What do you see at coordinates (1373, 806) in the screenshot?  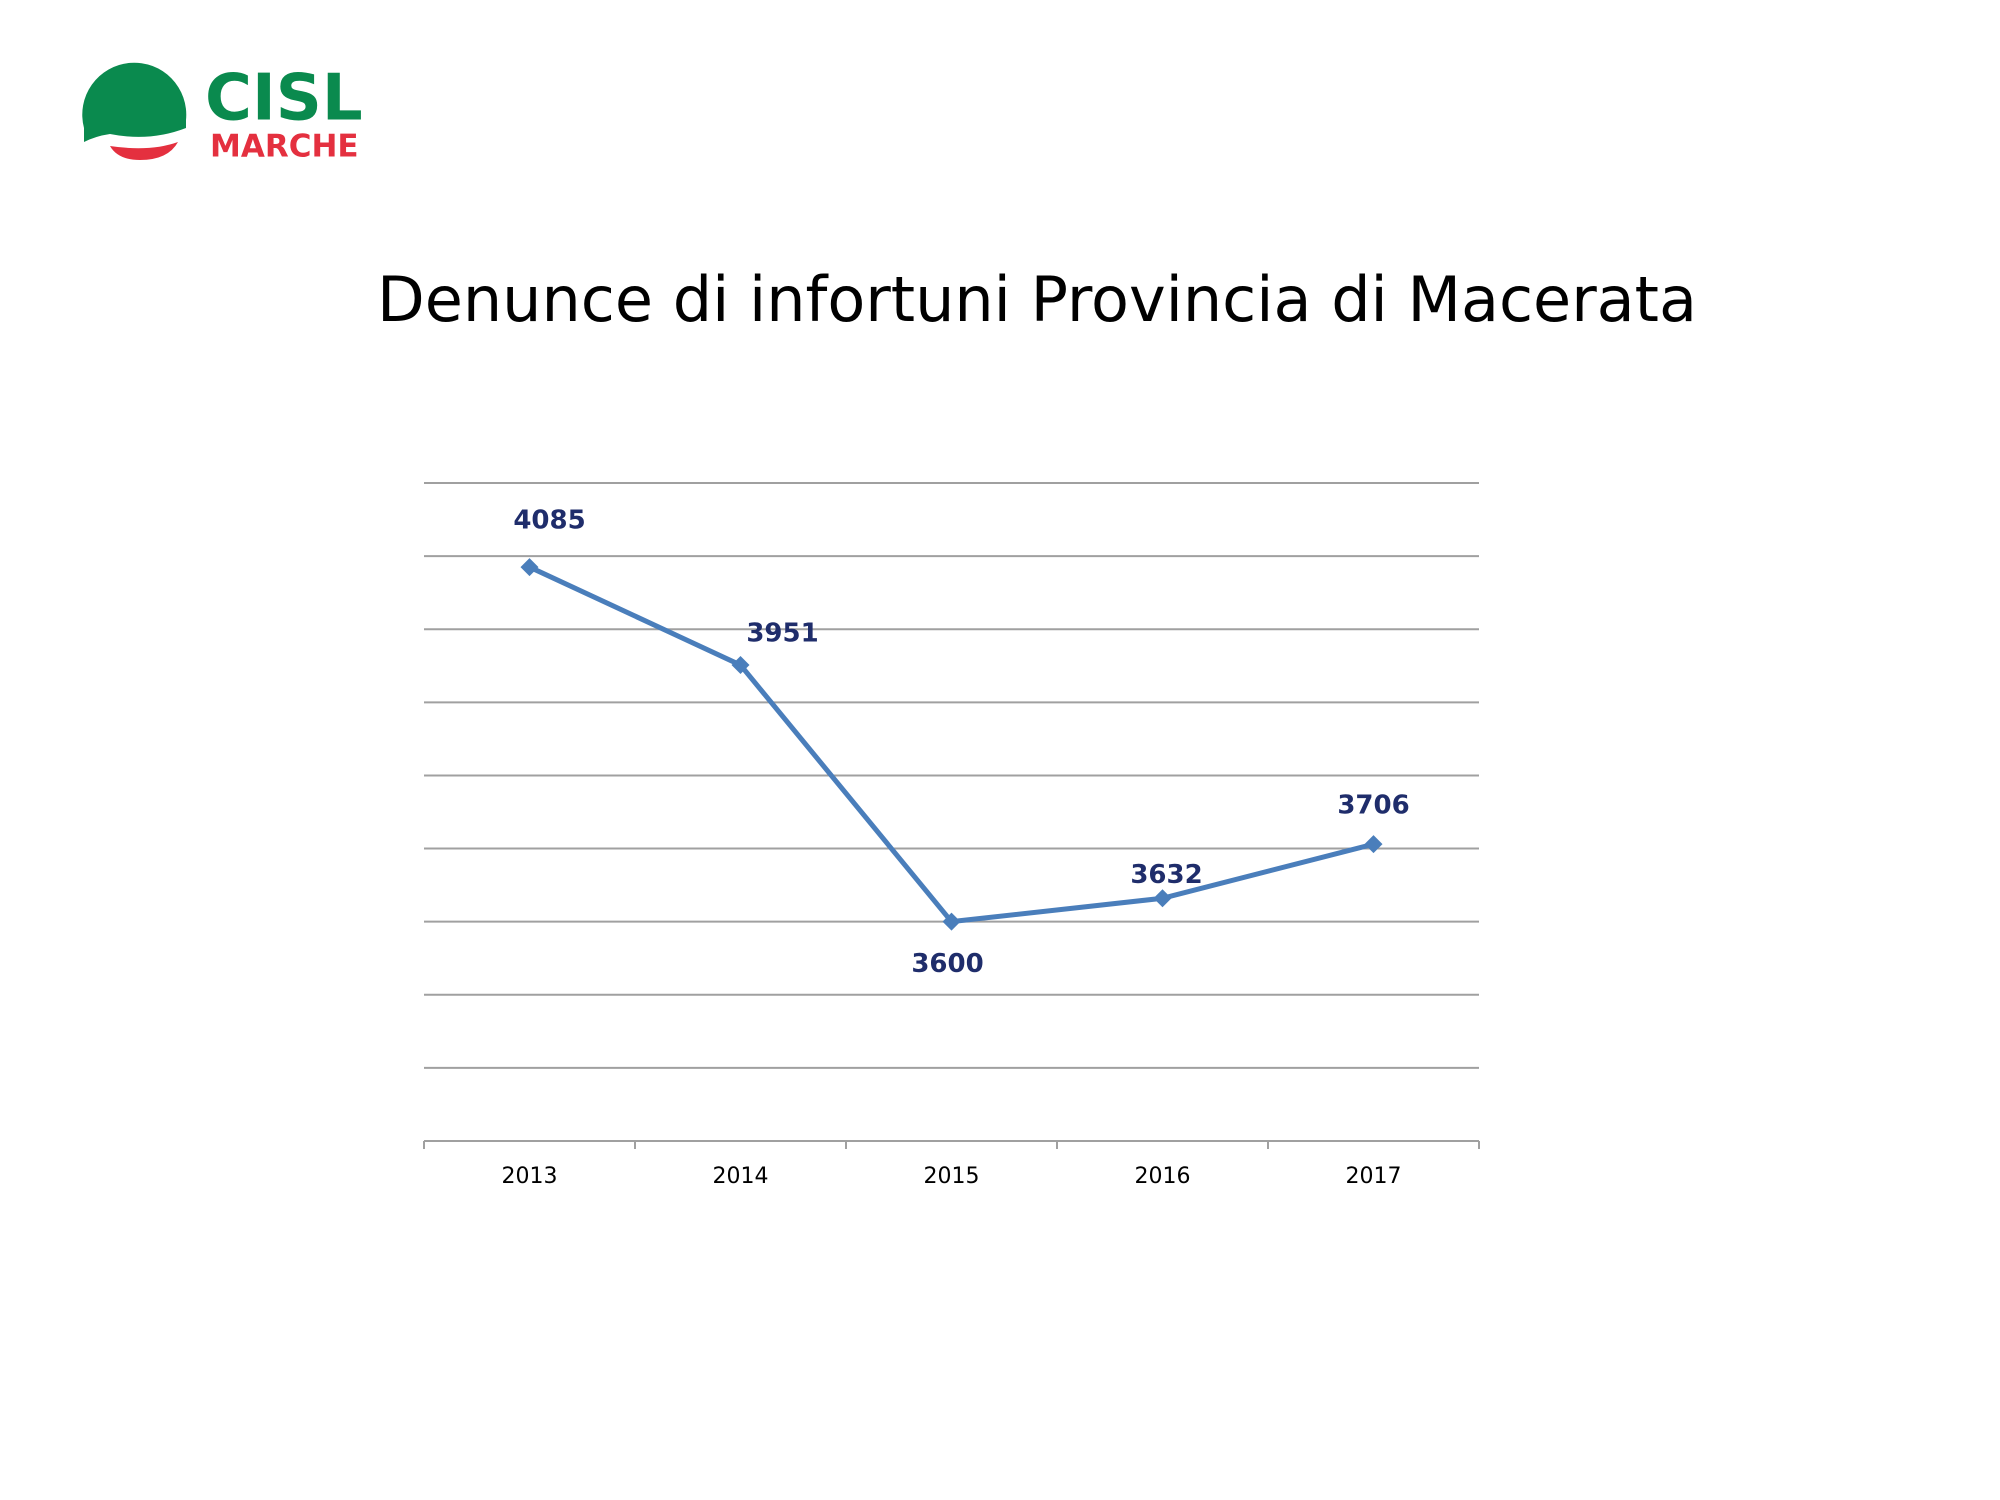 I see `data-label: 3706` at bounding box center [1373, 806].